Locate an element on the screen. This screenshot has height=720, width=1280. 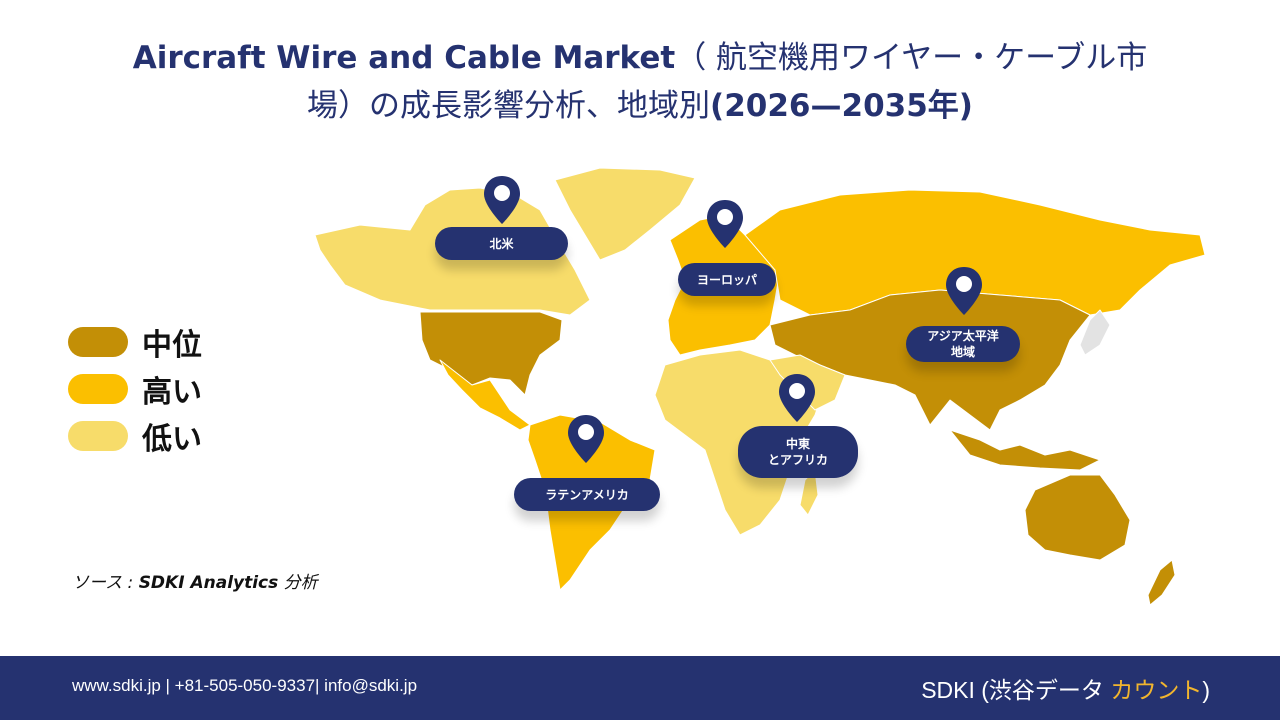
label-asia-pacific-line1: アジア太平洋 is located at coordinates (963, 336).